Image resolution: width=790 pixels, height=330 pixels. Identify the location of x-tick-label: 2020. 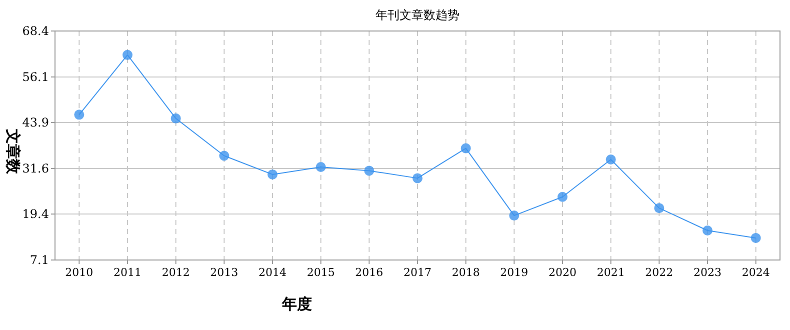
(562, 272).